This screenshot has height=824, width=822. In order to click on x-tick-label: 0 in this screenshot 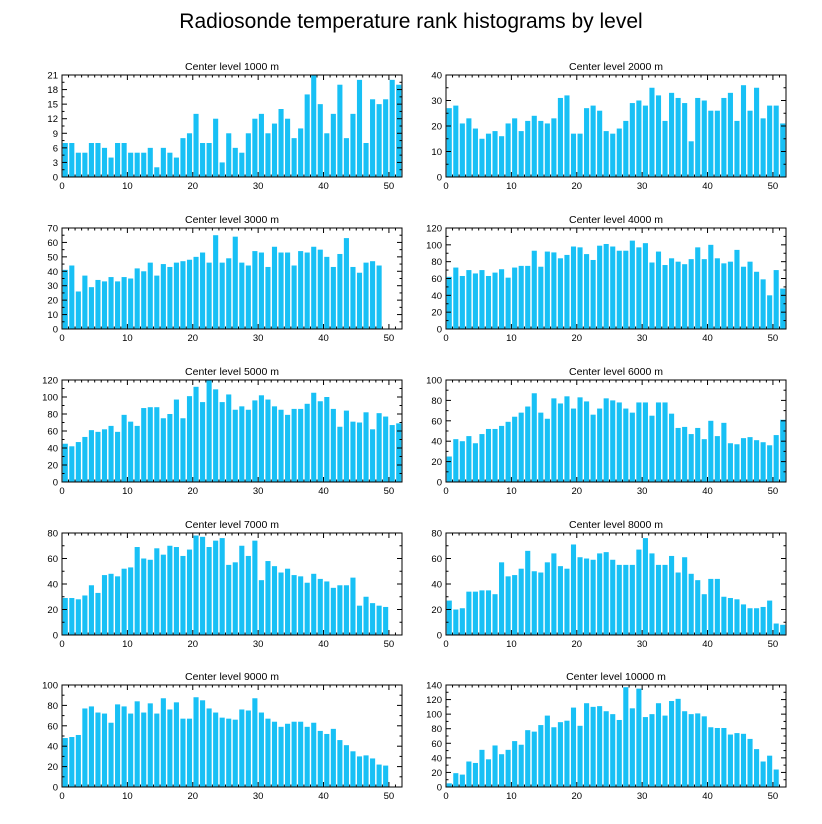, I will do `click(61, 644)`.